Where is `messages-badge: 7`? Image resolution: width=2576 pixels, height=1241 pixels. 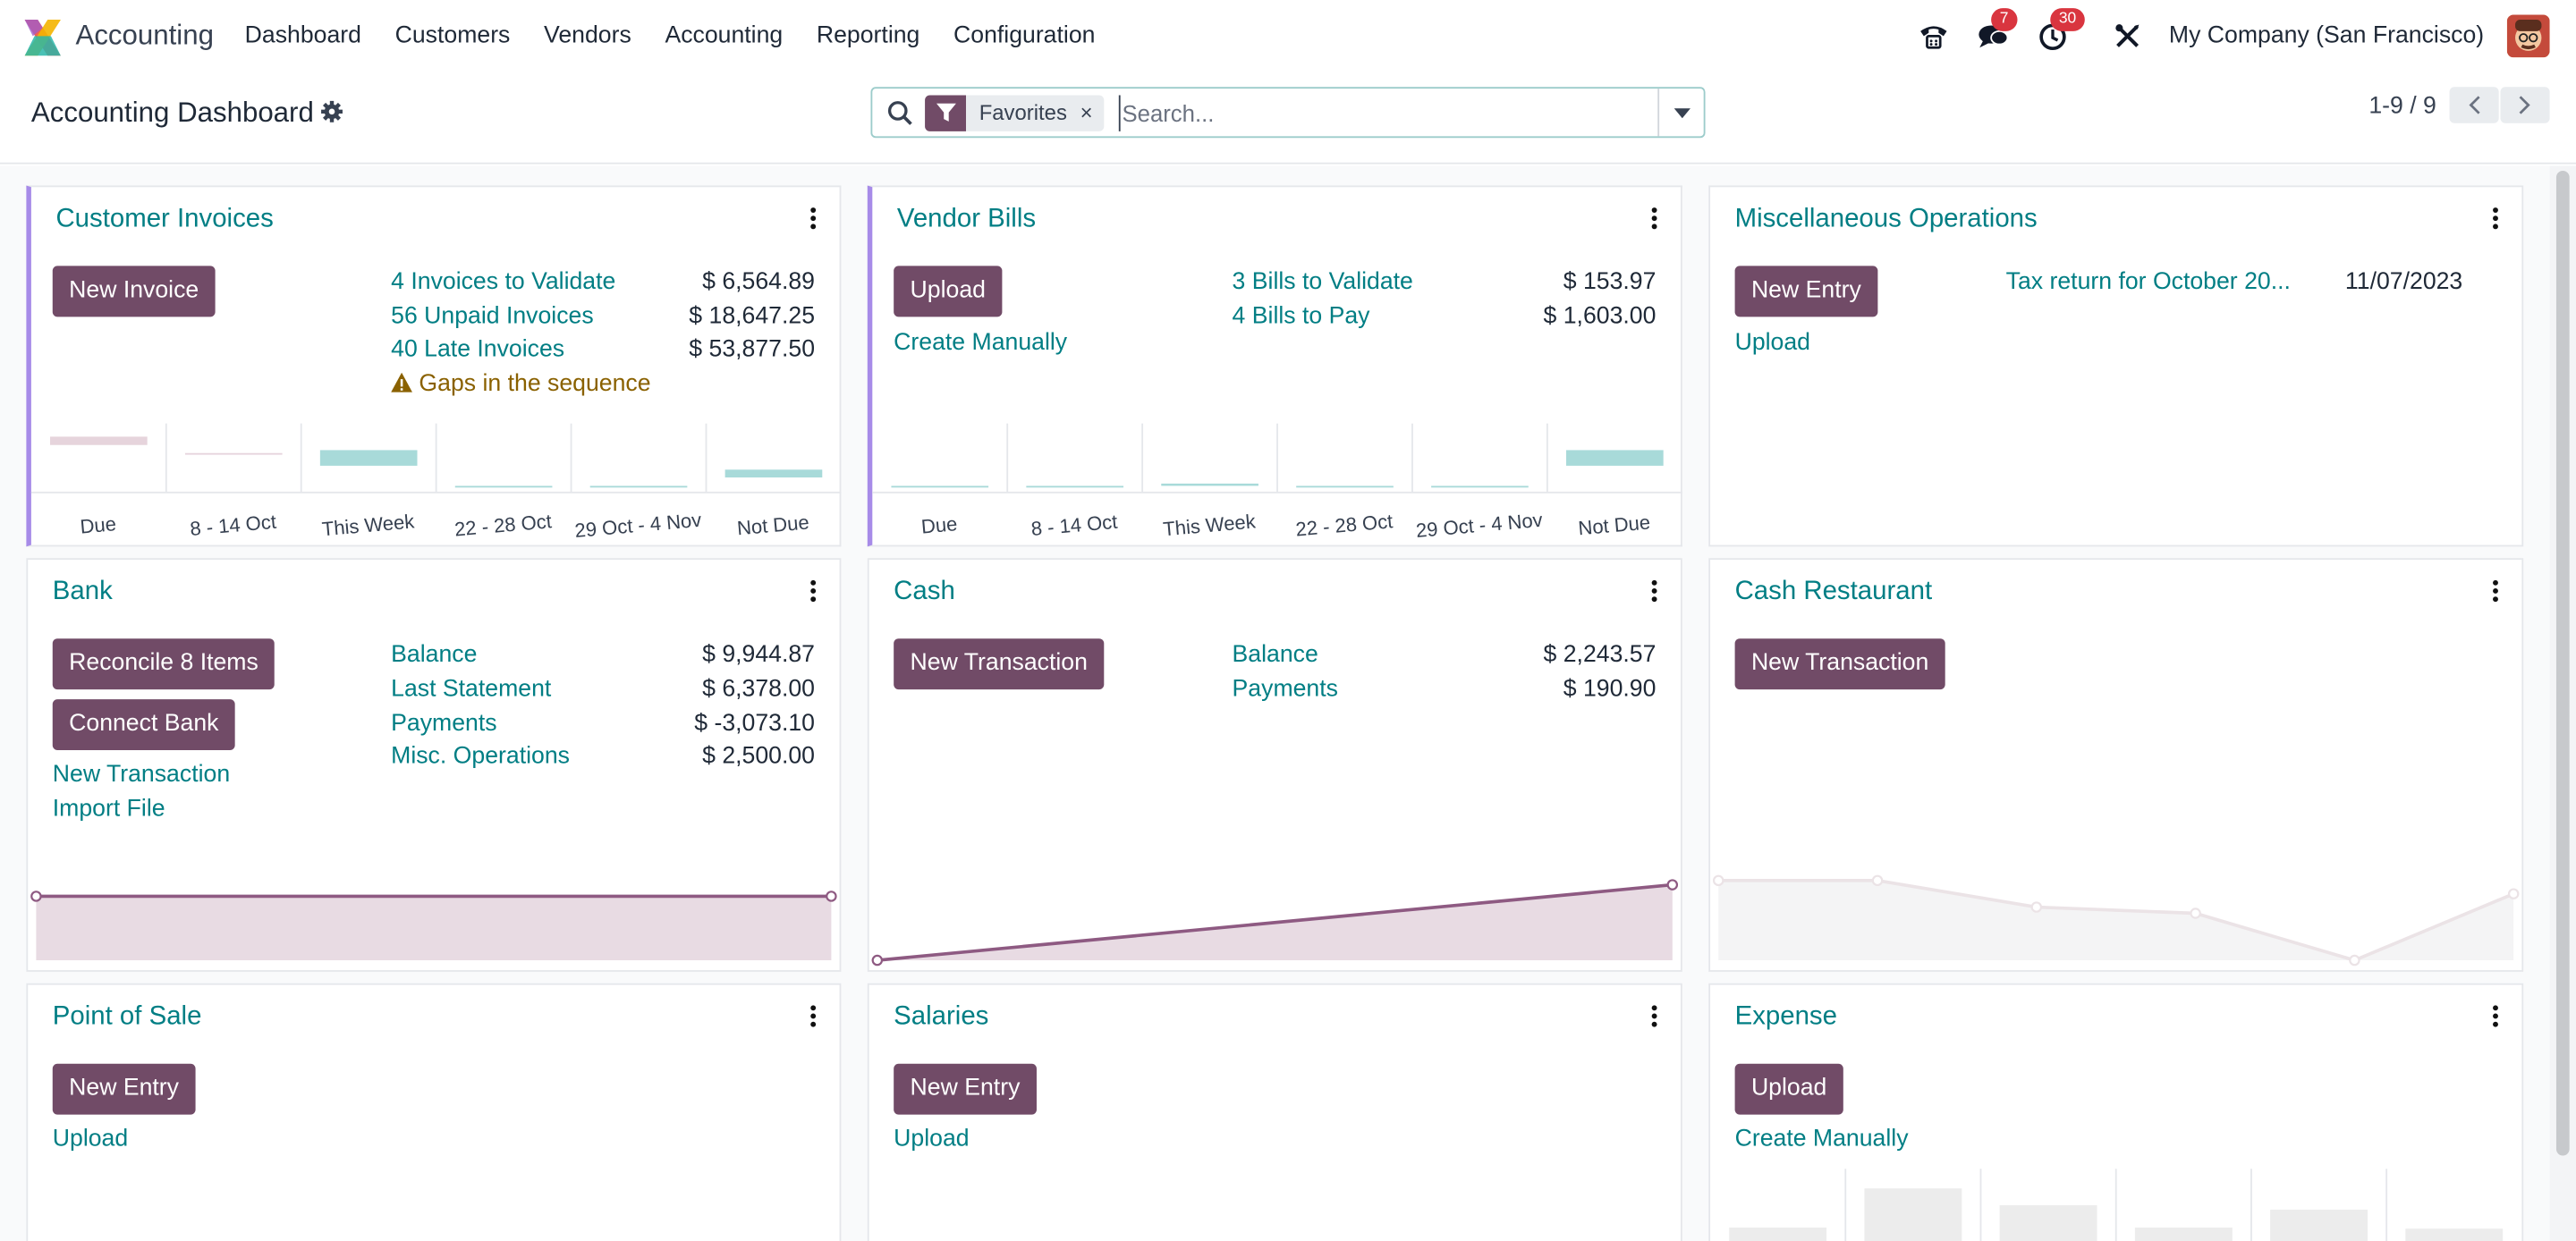
messages-badge: 7 is located at coordinates (2004, 19).